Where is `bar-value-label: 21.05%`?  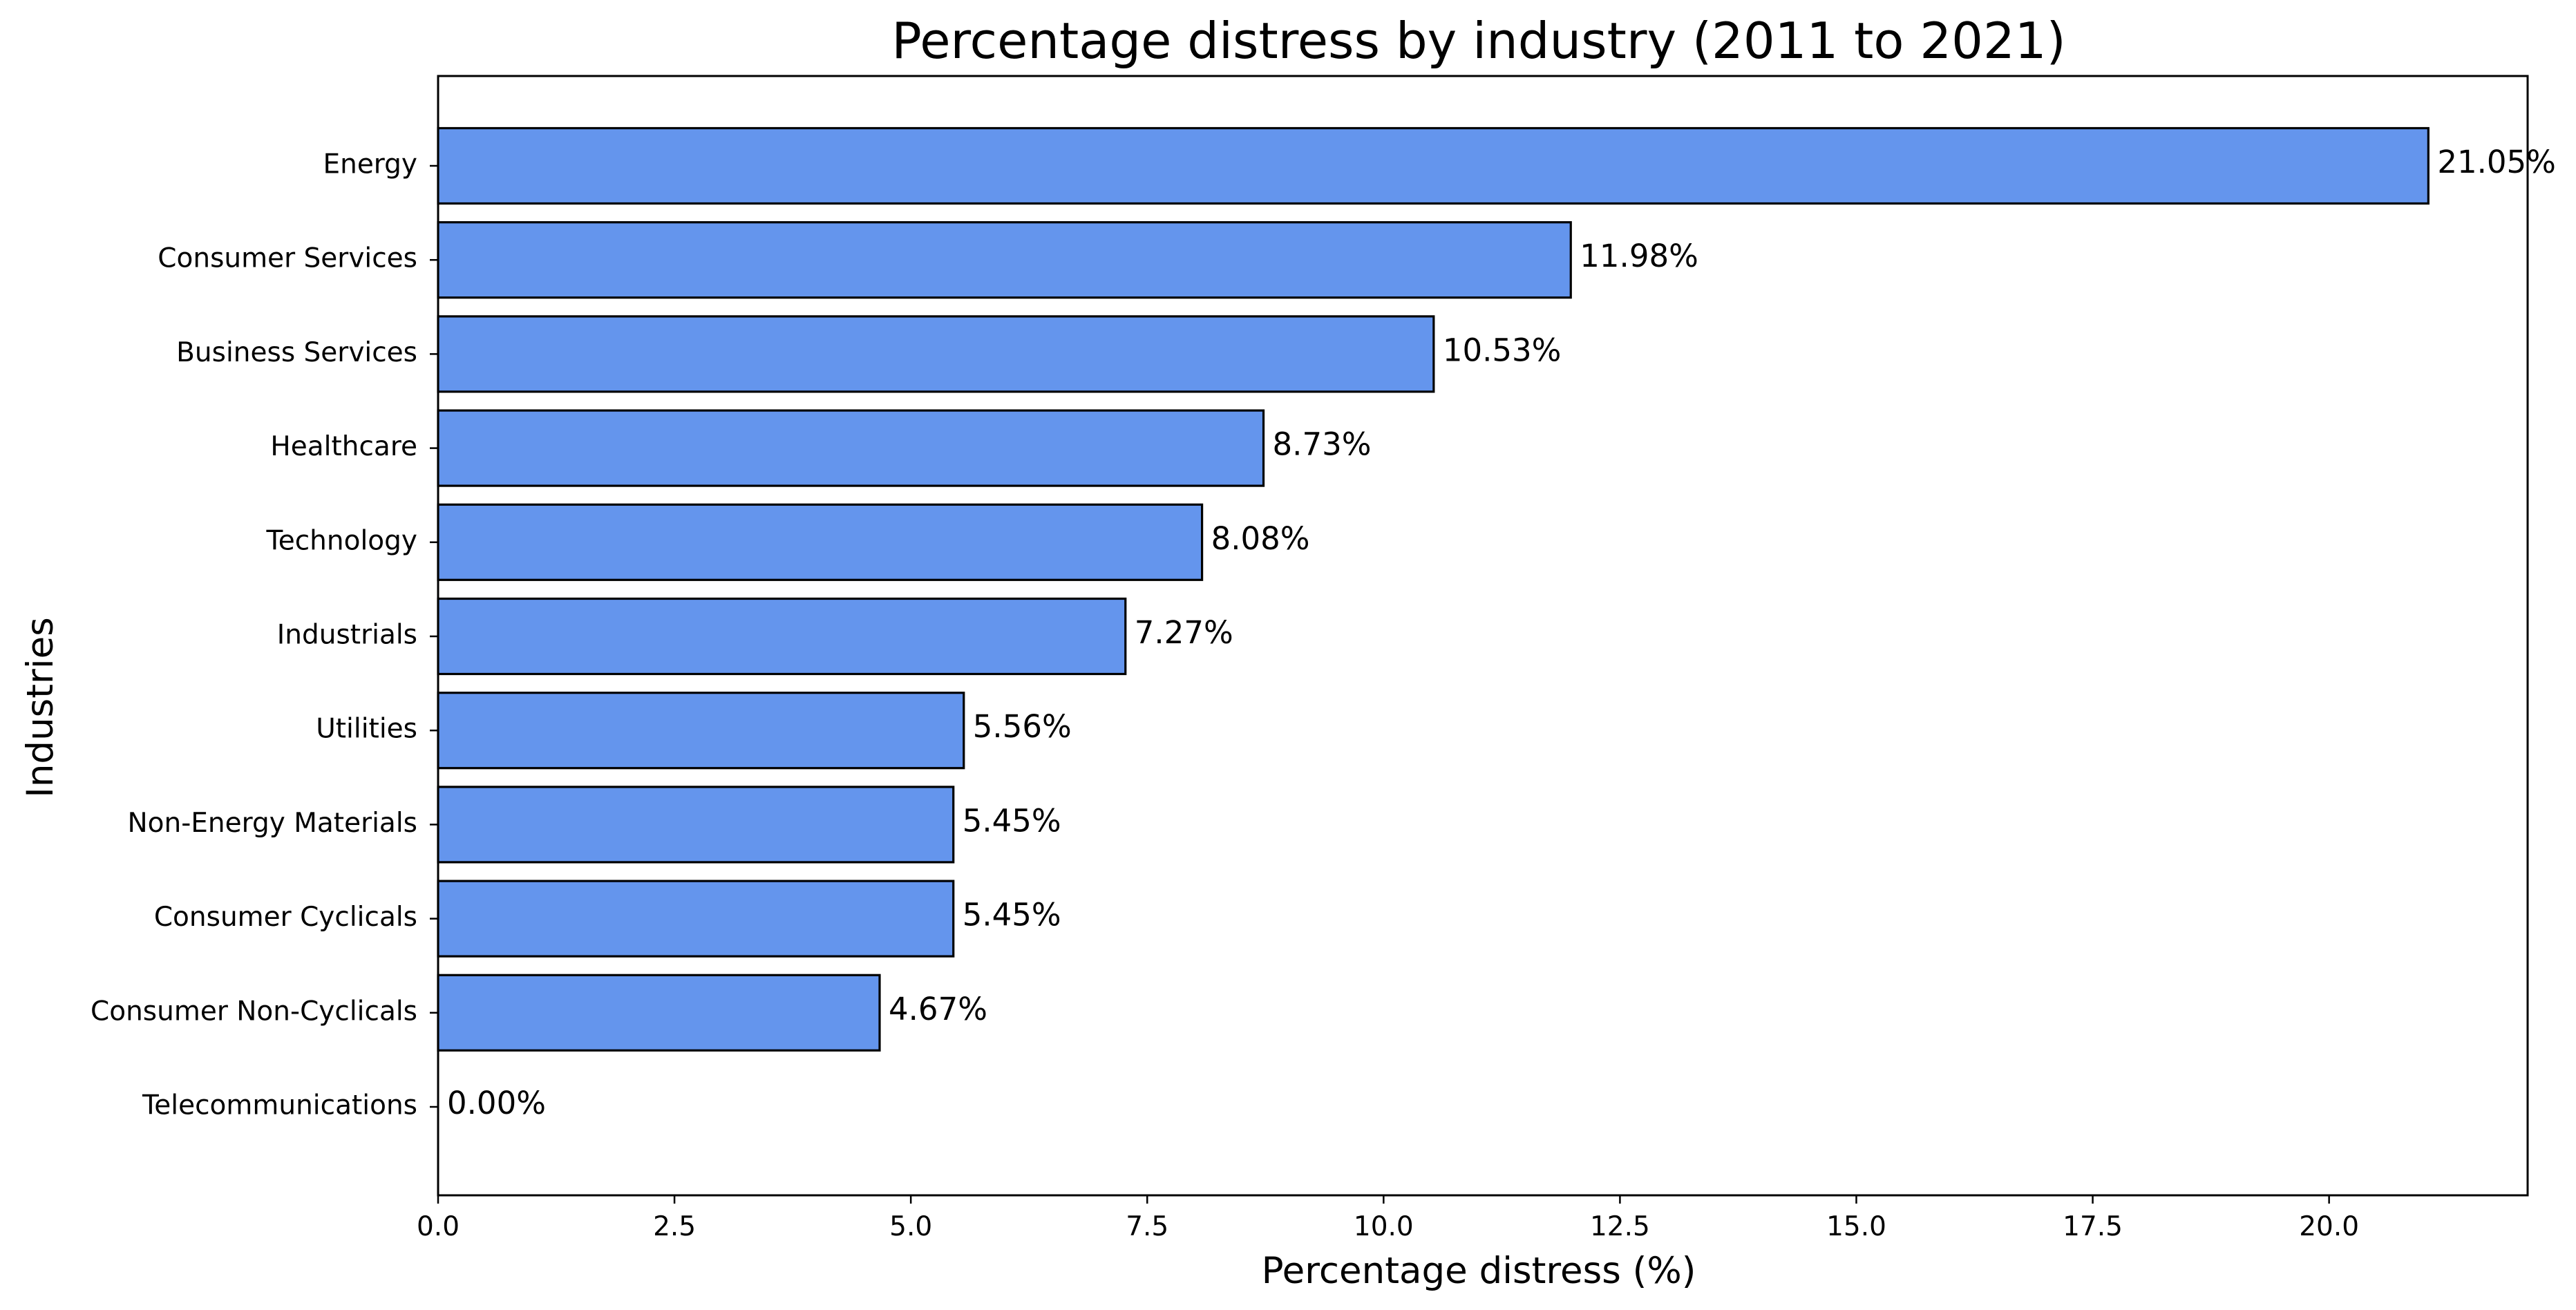
bar-value-label: 21.05% is located at coordinates (2496, 162).